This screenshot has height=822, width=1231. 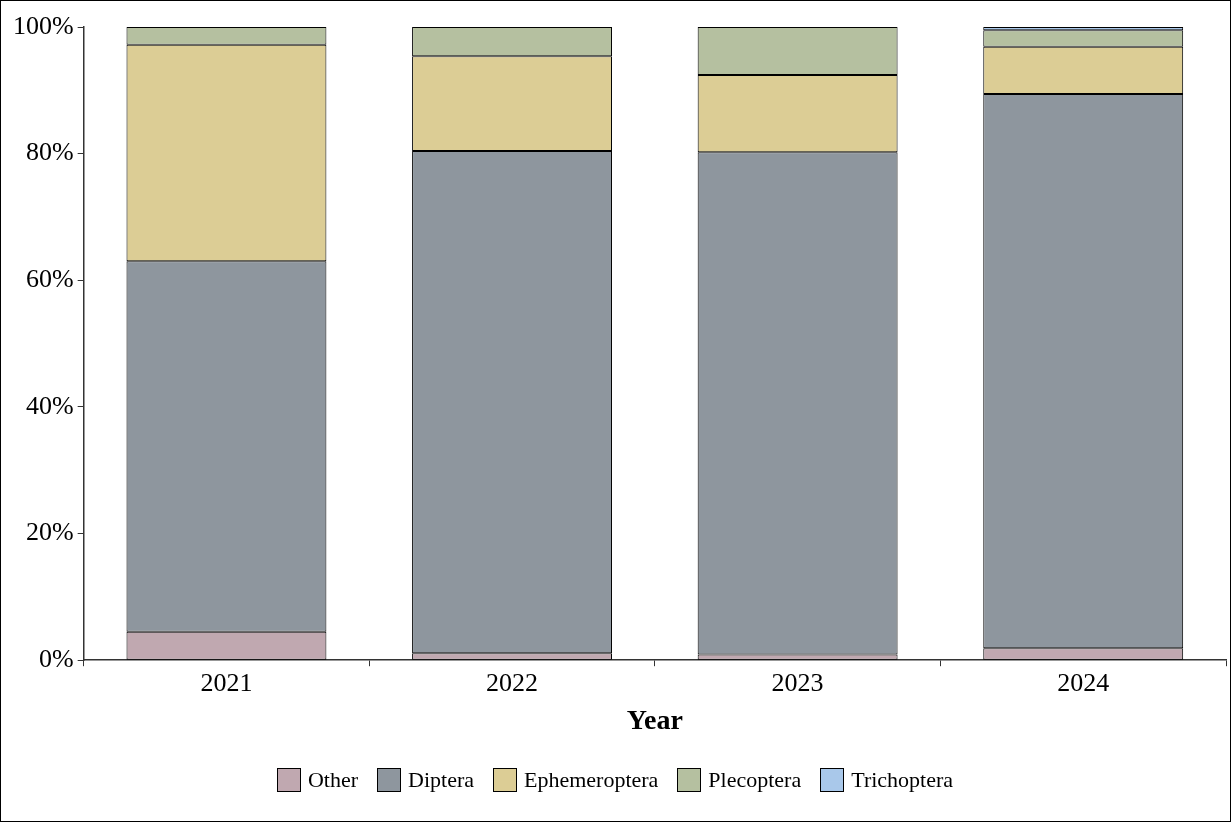 What do you see at coordinates (56, 659) in the screenshot?
I see `y-tick-label: 0%` at bounding box center [56, 659].